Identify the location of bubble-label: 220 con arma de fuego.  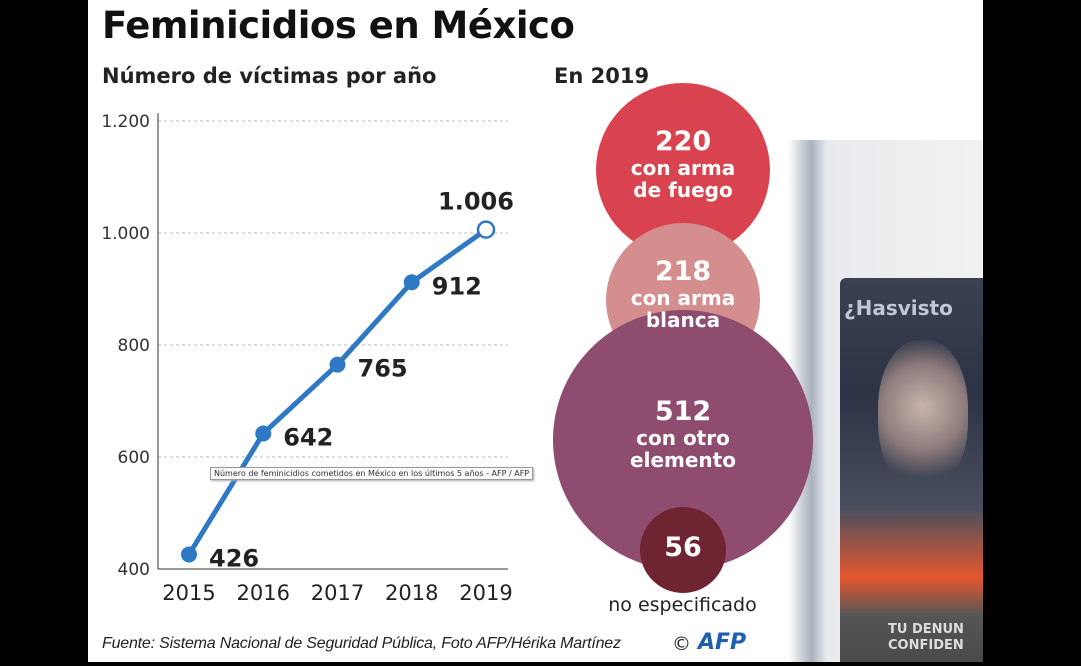
(683, 164).